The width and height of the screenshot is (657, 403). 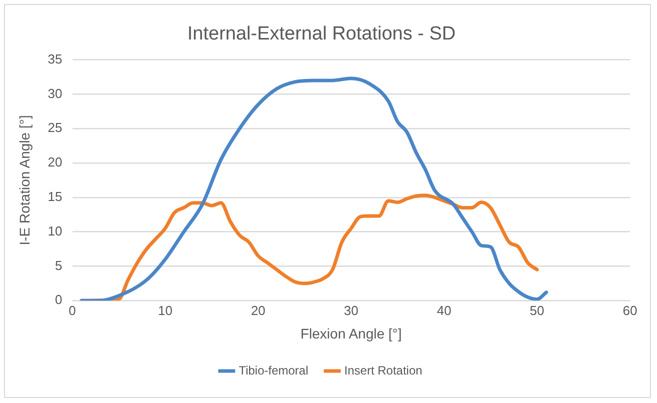 I want to click on y-tick-label: 25, so click(x=55, y=128).